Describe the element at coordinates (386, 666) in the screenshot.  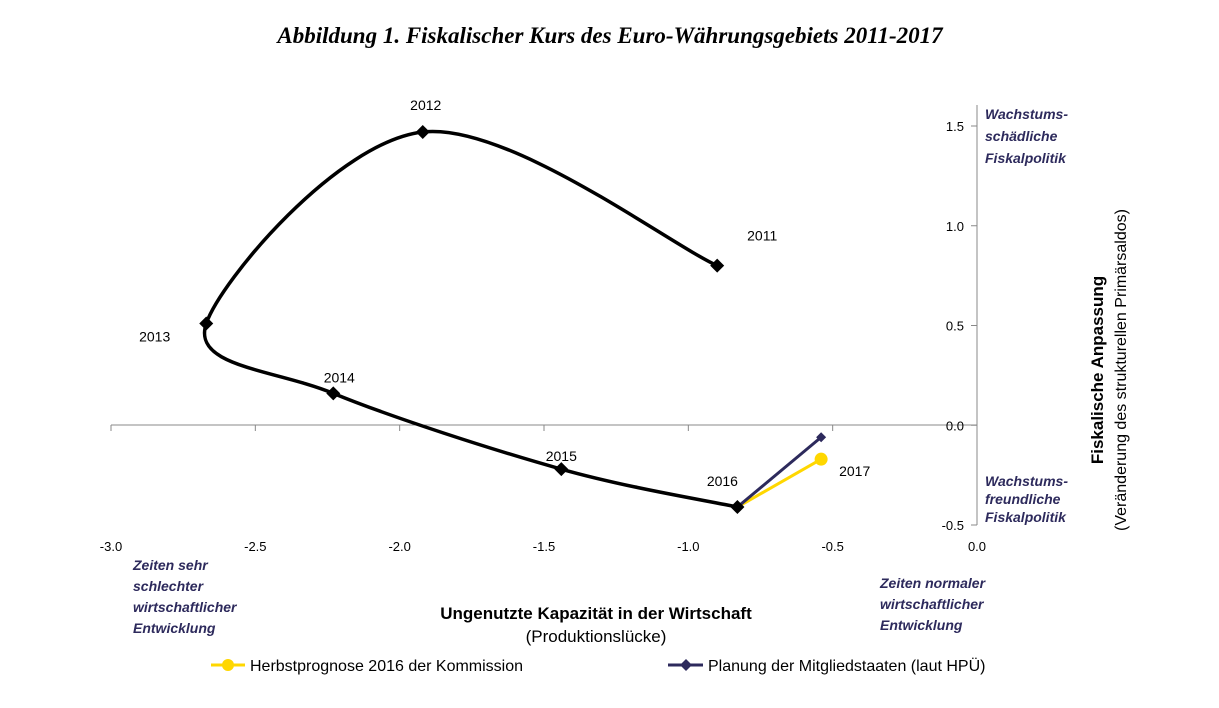
I see `legend-label-commission: Herbstprognose 2016 der Kommission` at that location.